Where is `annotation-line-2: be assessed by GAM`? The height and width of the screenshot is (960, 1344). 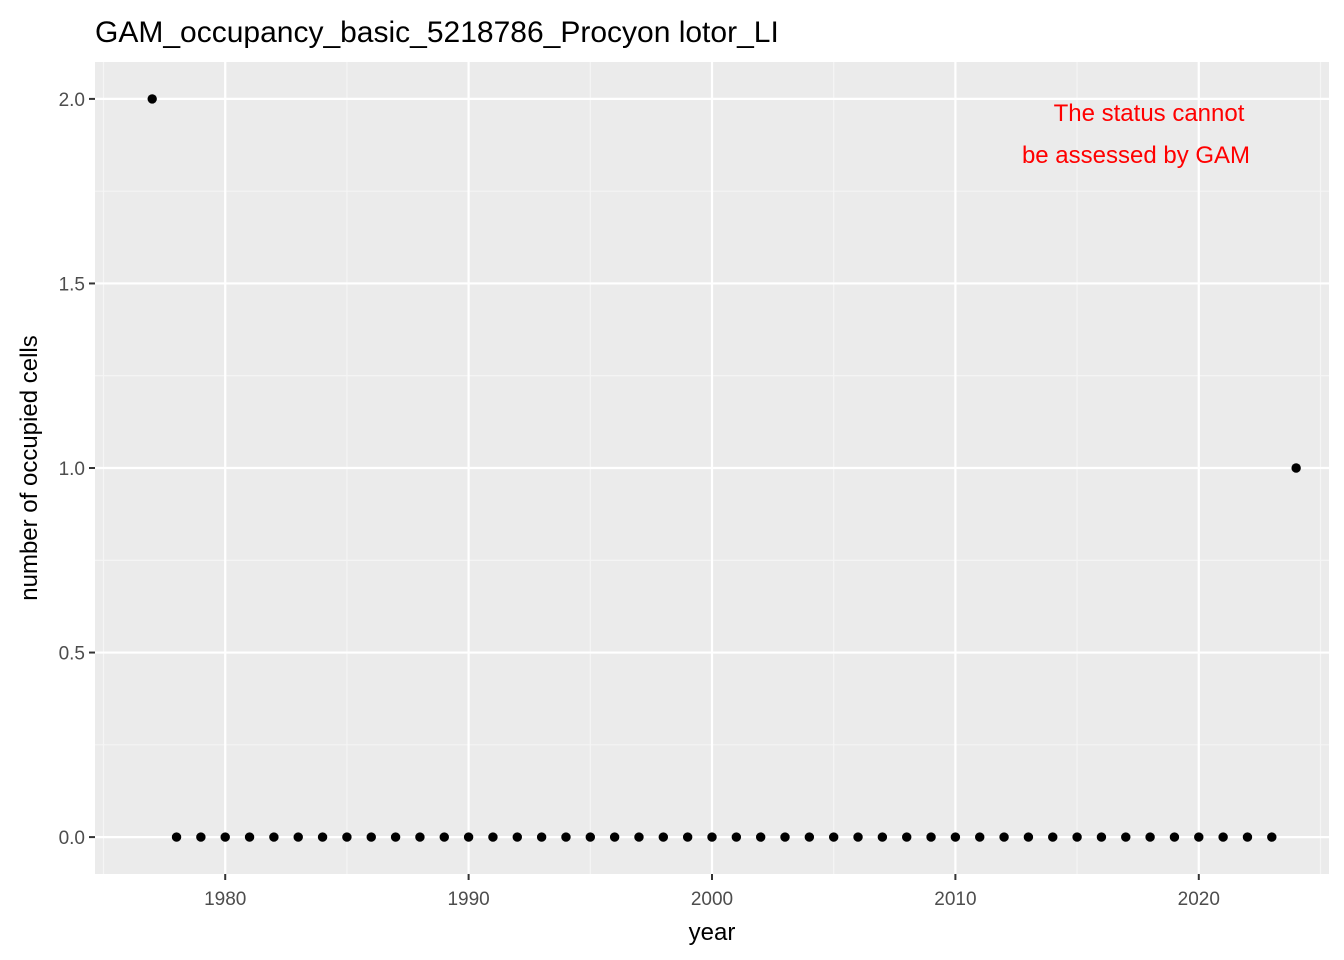
annotation-line-2: be assessed by GAM is located at coordinates (1136, 155).